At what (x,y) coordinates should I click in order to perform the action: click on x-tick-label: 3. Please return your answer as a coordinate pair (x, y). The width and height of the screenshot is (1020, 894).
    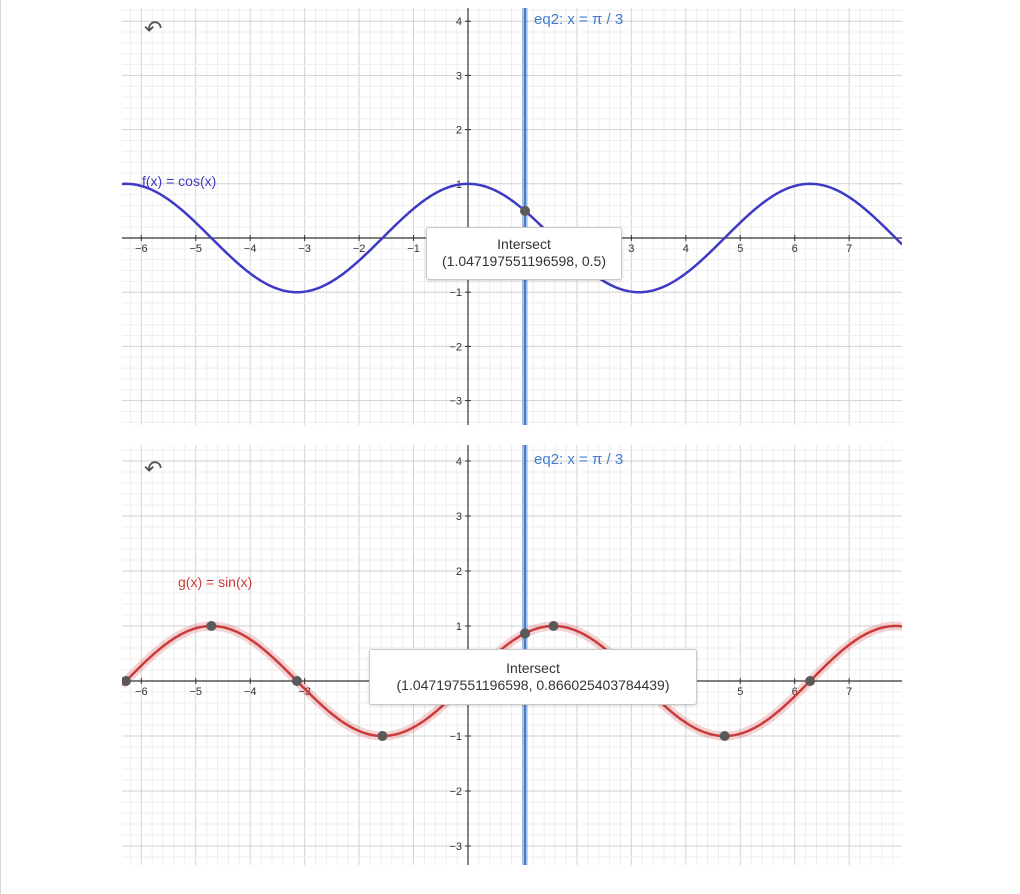
    Looking at the image, I should click on (631, 249).